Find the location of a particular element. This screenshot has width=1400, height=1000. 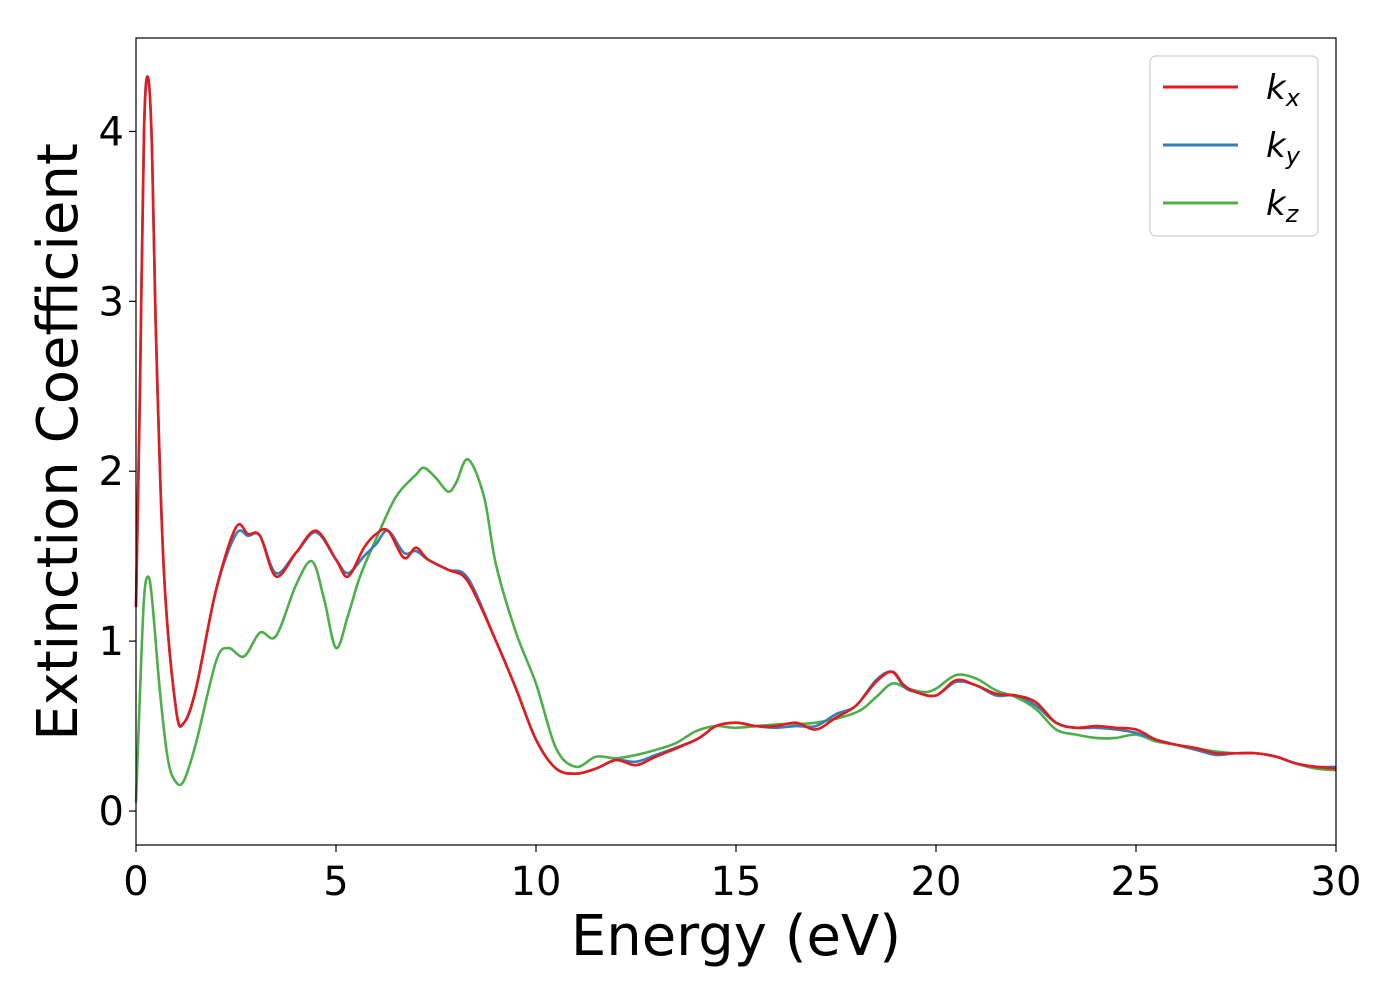

y-tick-label: 2 is located at coordinates (111, 472).